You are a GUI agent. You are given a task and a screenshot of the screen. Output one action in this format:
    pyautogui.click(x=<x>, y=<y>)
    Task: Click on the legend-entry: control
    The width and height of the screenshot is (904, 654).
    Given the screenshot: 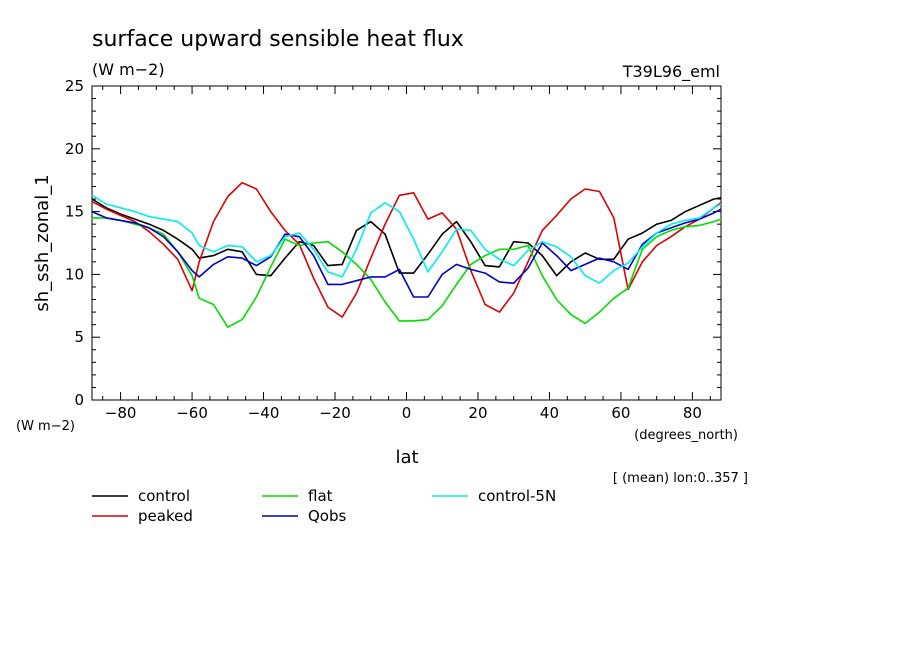 What is the action you would take?
    pyautogui.click(x=141, y=496)
    